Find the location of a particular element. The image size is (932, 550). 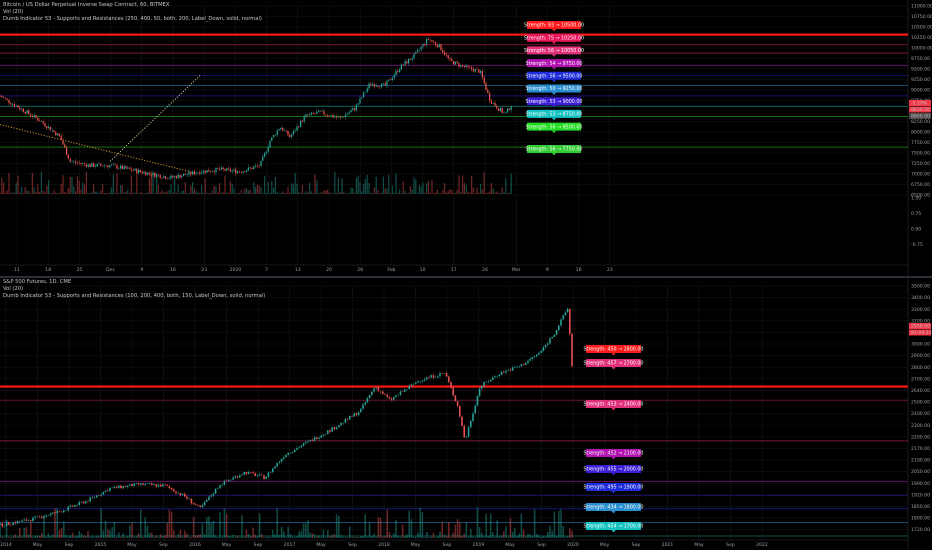

sp500-vol-legend: Vol (20) is located at coordinates (13, 289).